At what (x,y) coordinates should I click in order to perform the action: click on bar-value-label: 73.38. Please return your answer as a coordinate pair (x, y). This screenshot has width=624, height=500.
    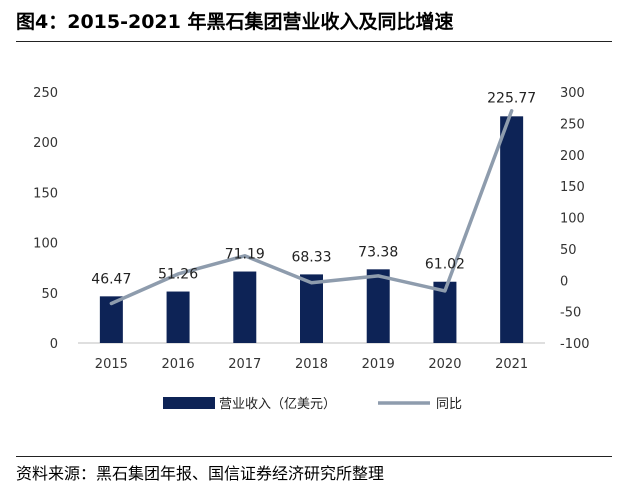
    Looking at the image, I should click on (378, 252).